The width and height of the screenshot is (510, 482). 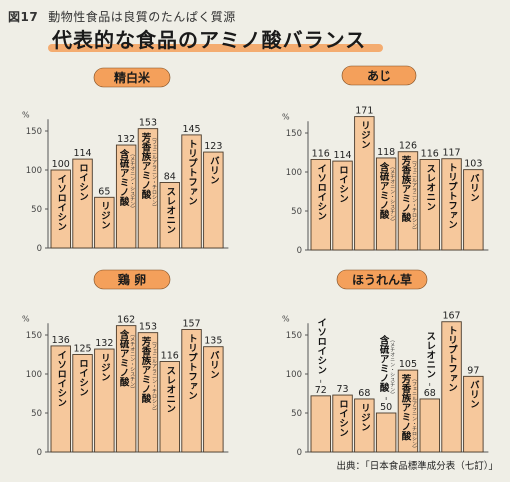 I want to click on bar-value-label: 135, so click(x=213, y=341).